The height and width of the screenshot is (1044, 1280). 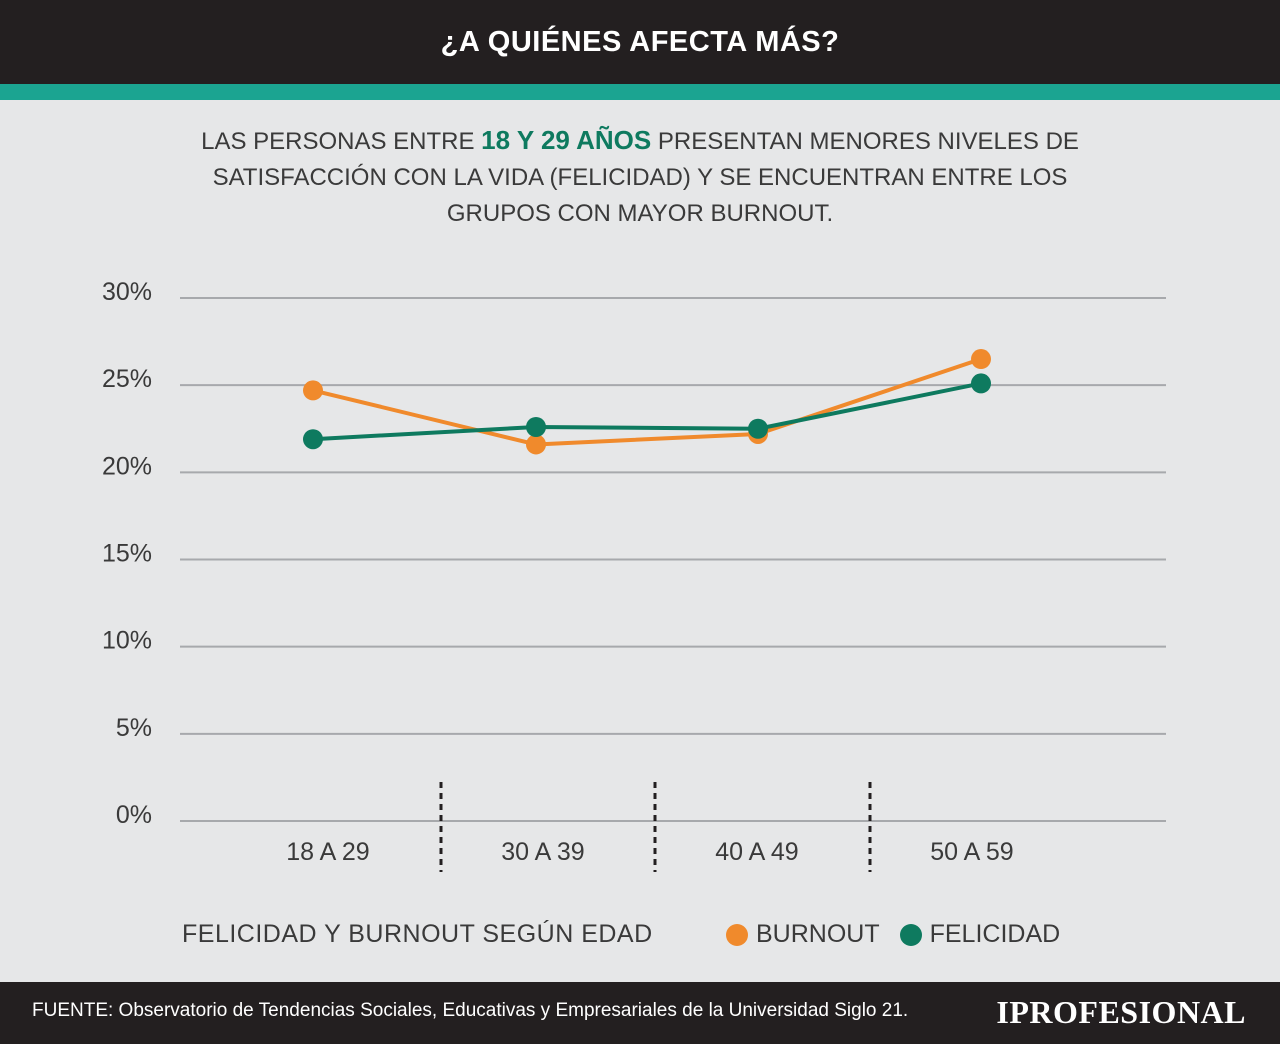 I want to click on x-tick-label: 40 A 49, so click(x=756, y=852).